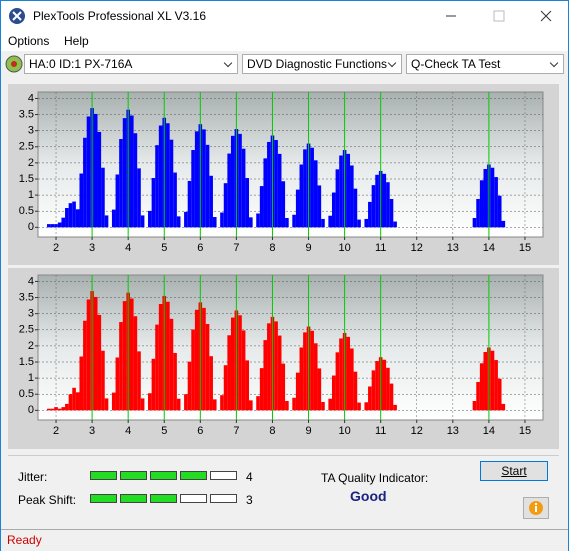  What do you see at coordinates (76, 41) in the screenshot?
I see `menu-item: Help` at bounding box center [76, 41].